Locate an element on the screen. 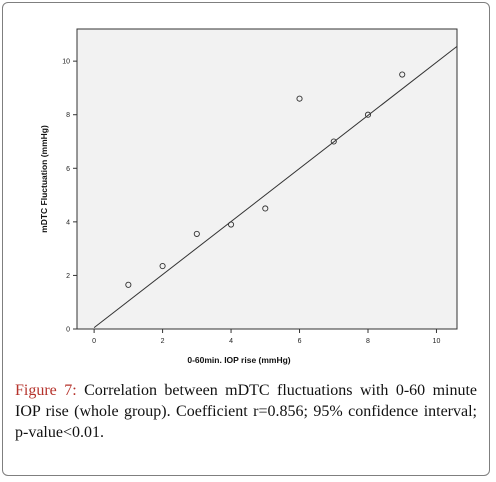 This screenshot has width=496, height=482. figure-label: Figure 7: is located at coordinates (46, 390).